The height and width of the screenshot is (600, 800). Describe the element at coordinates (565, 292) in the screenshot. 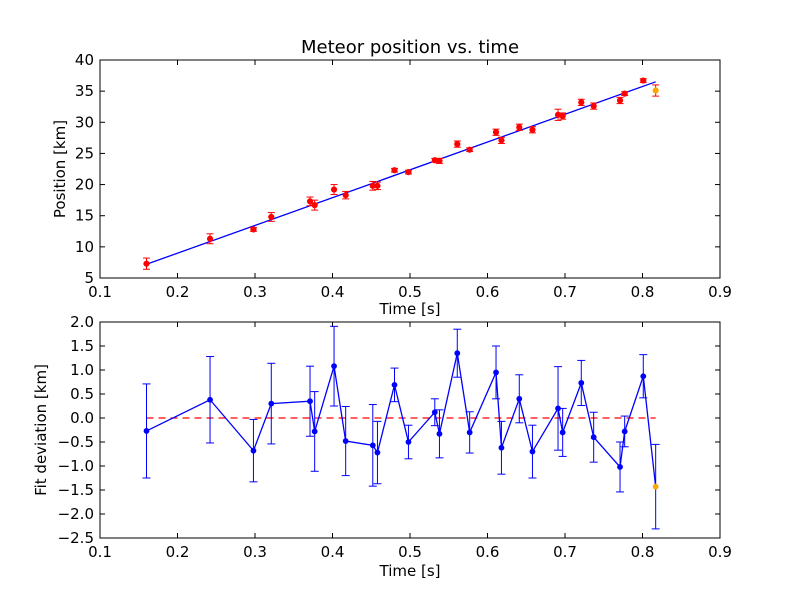

I see `position-chart-x-tick-label: 0.7` at that location.